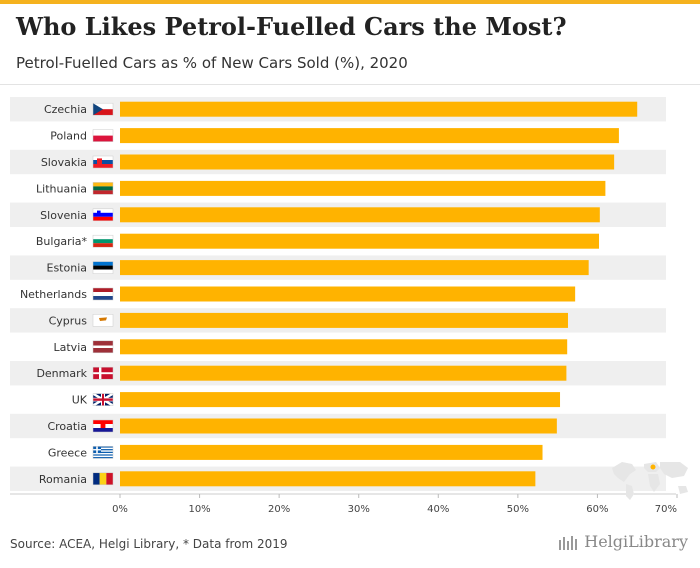 The width and height of the screenshot is (700, 568). Describe the element at coordinates (354, 268) in the screenshot. I see `bar-estonia` at that location.